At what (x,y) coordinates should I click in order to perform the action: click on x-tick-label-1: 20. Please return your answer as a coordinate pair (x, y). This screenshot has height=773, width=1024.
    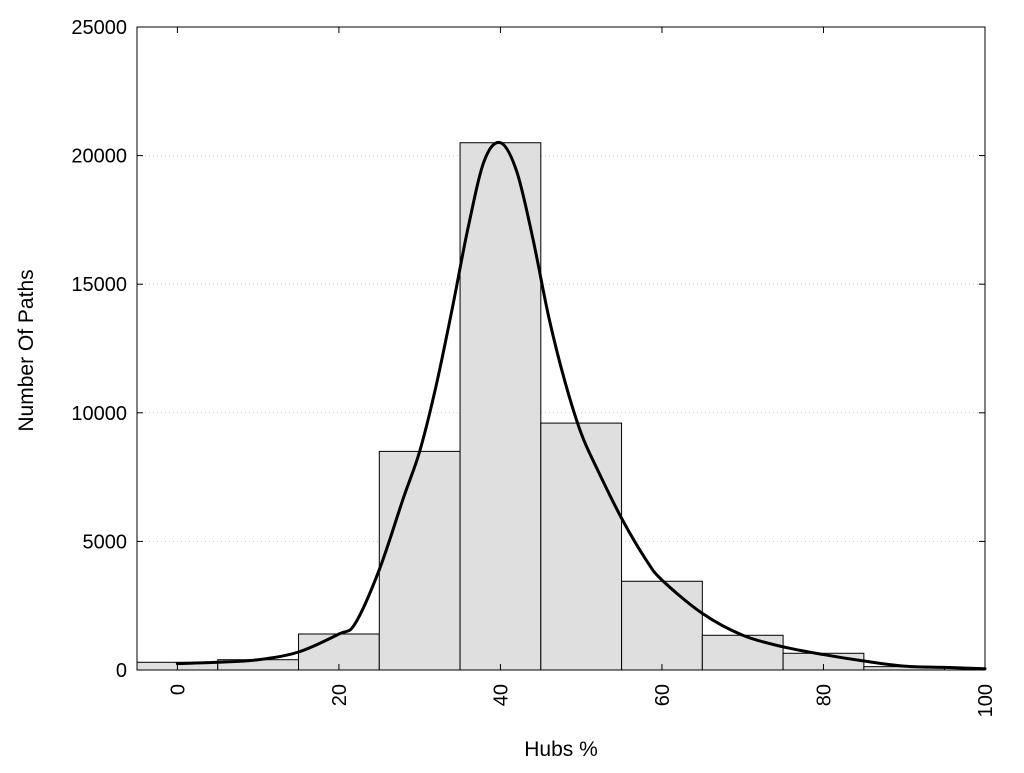
    Looking at the image, I should click on (340, 695).